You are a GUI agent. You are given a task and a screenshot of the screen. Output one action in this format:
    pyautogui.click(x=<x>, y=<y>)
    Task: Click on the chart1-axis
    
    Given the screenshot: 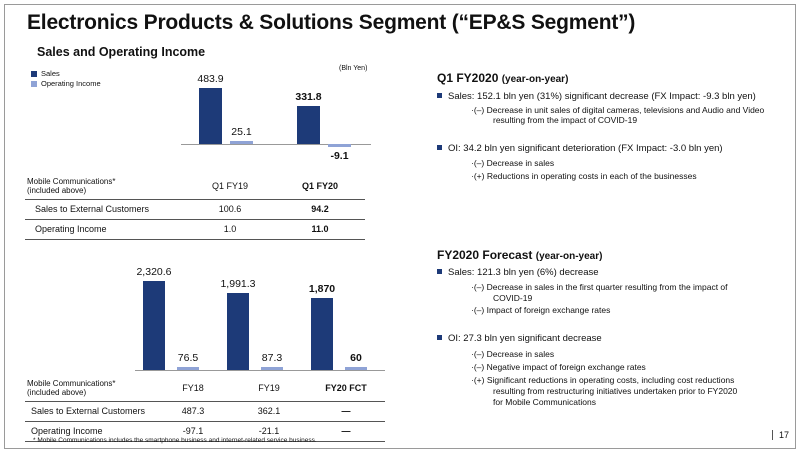 What is the action you would take?
    pyautogui.click(x=276, y=144)
    